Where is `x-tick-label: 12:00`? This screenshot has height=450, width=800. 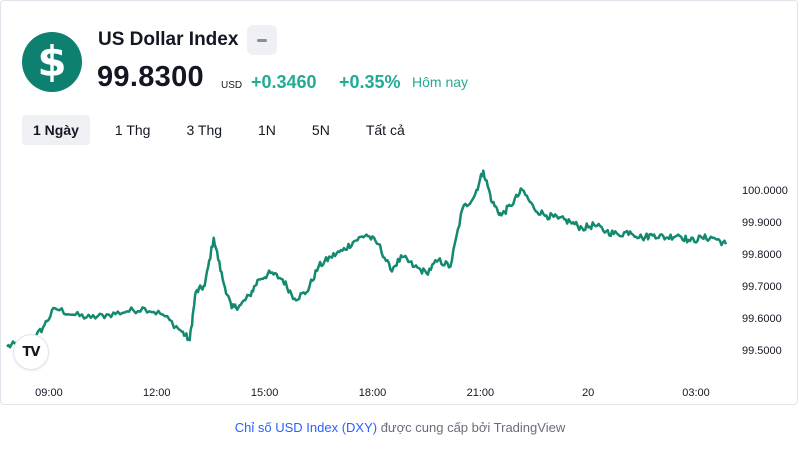 x-tick-label: 12:00 is located at coordinates (157, 393).